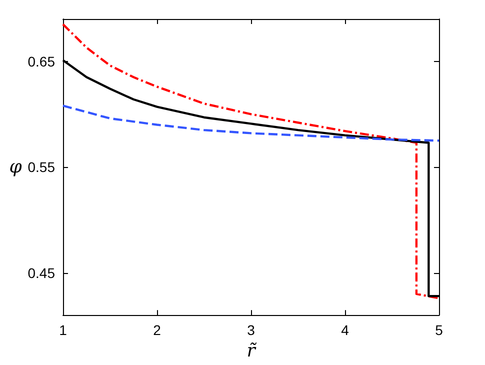 The width and height of the screenshot is (485, 365). Describe the element at coordinates (252, 351) in the screenshot. I see `x-axis-title: r̃` at that location.